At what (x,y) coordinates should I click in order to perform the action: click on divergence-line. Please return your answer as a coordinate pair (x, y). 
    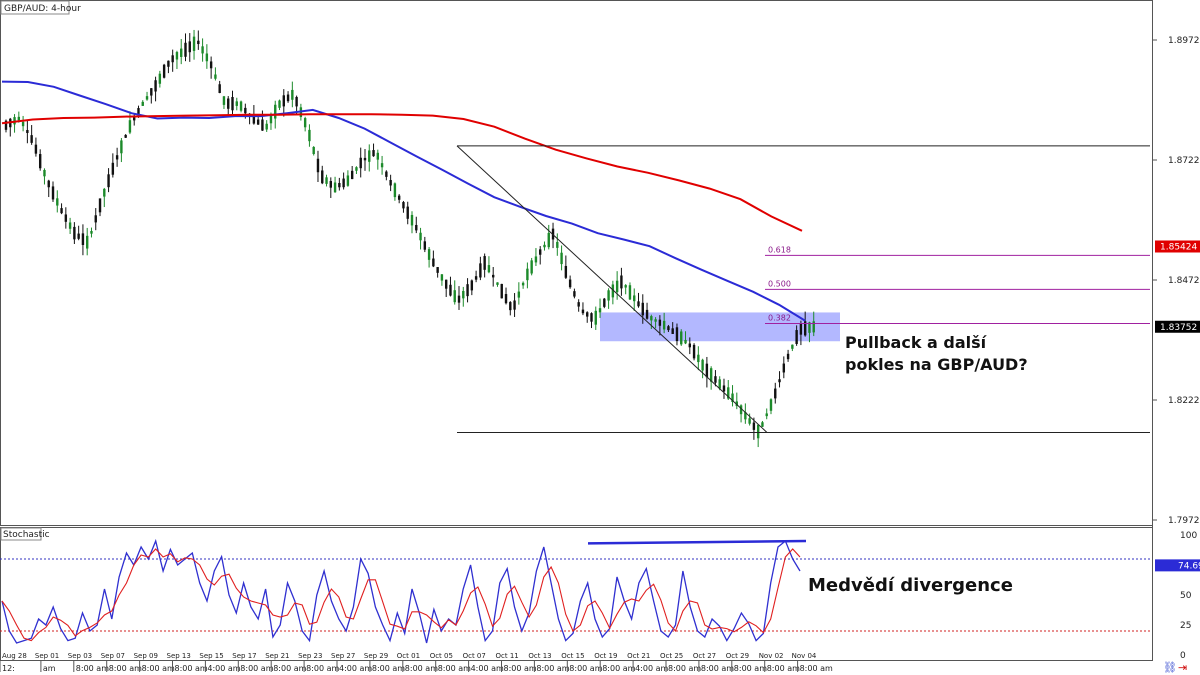
    Looking at the image, I should click on (697, 542).